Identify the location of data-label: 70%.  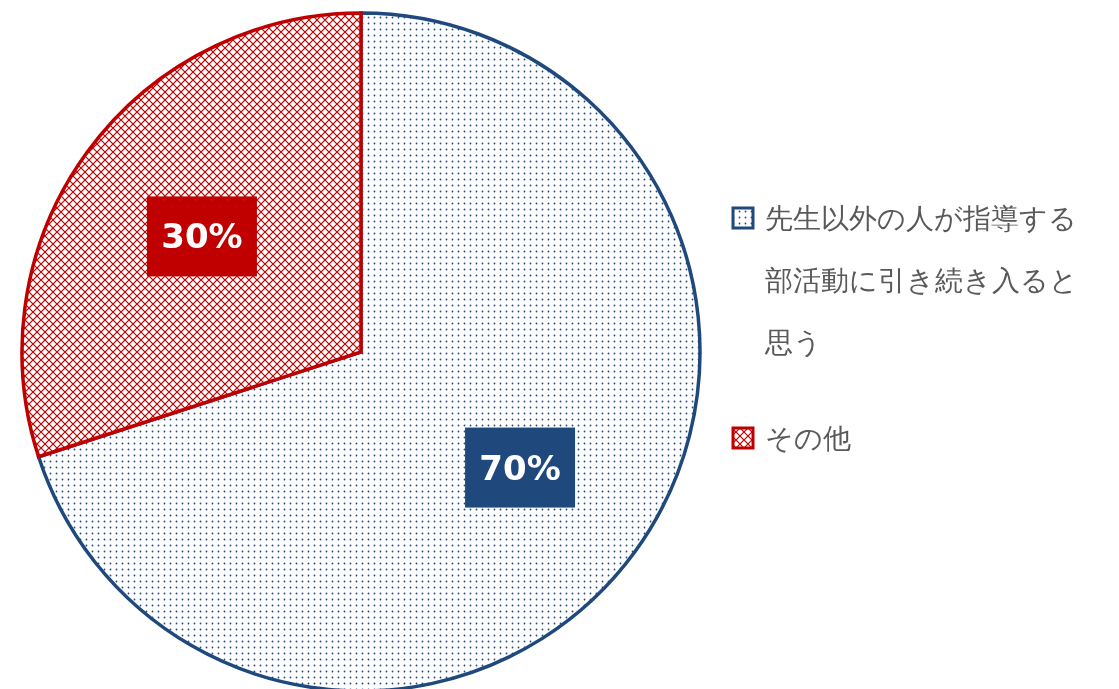
(520, 467).